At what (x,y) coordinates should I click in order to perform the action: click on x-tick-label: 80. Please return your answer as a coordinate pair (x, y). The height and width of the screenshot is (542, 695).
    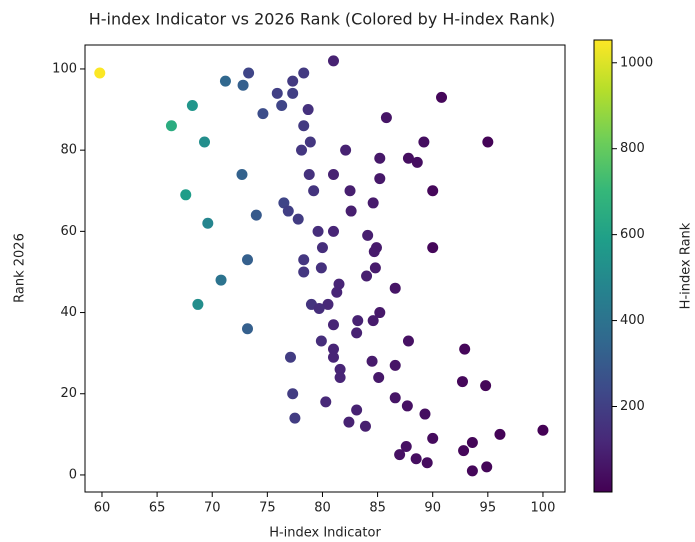
    Looking at the image, I should click on (322, 508).